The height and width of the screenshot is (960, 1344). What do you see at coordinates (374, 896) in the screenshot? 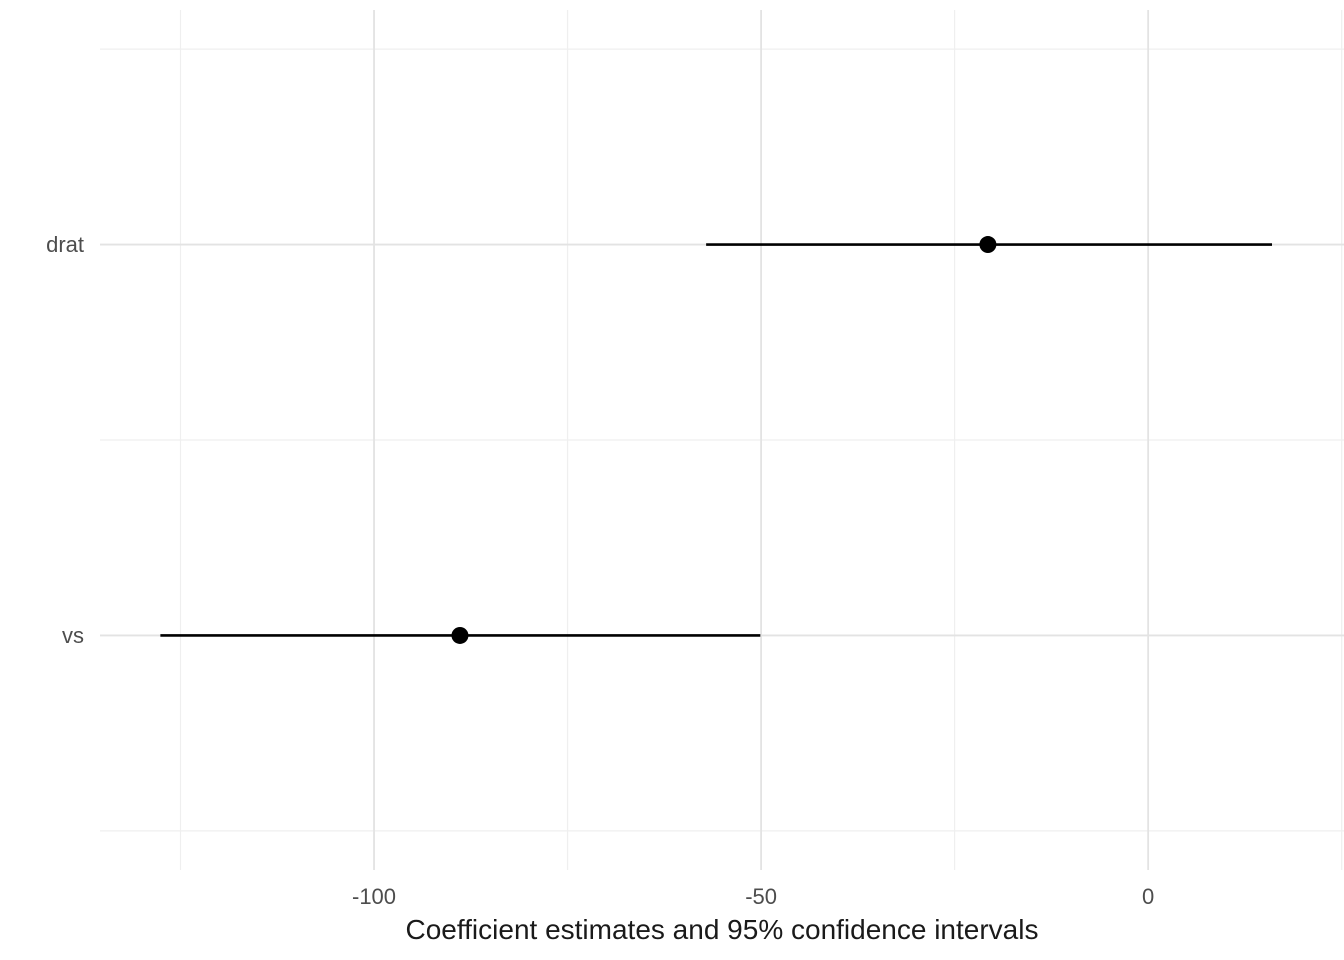
I see `x-tick-label: -100` at bounding box center [374, 896].